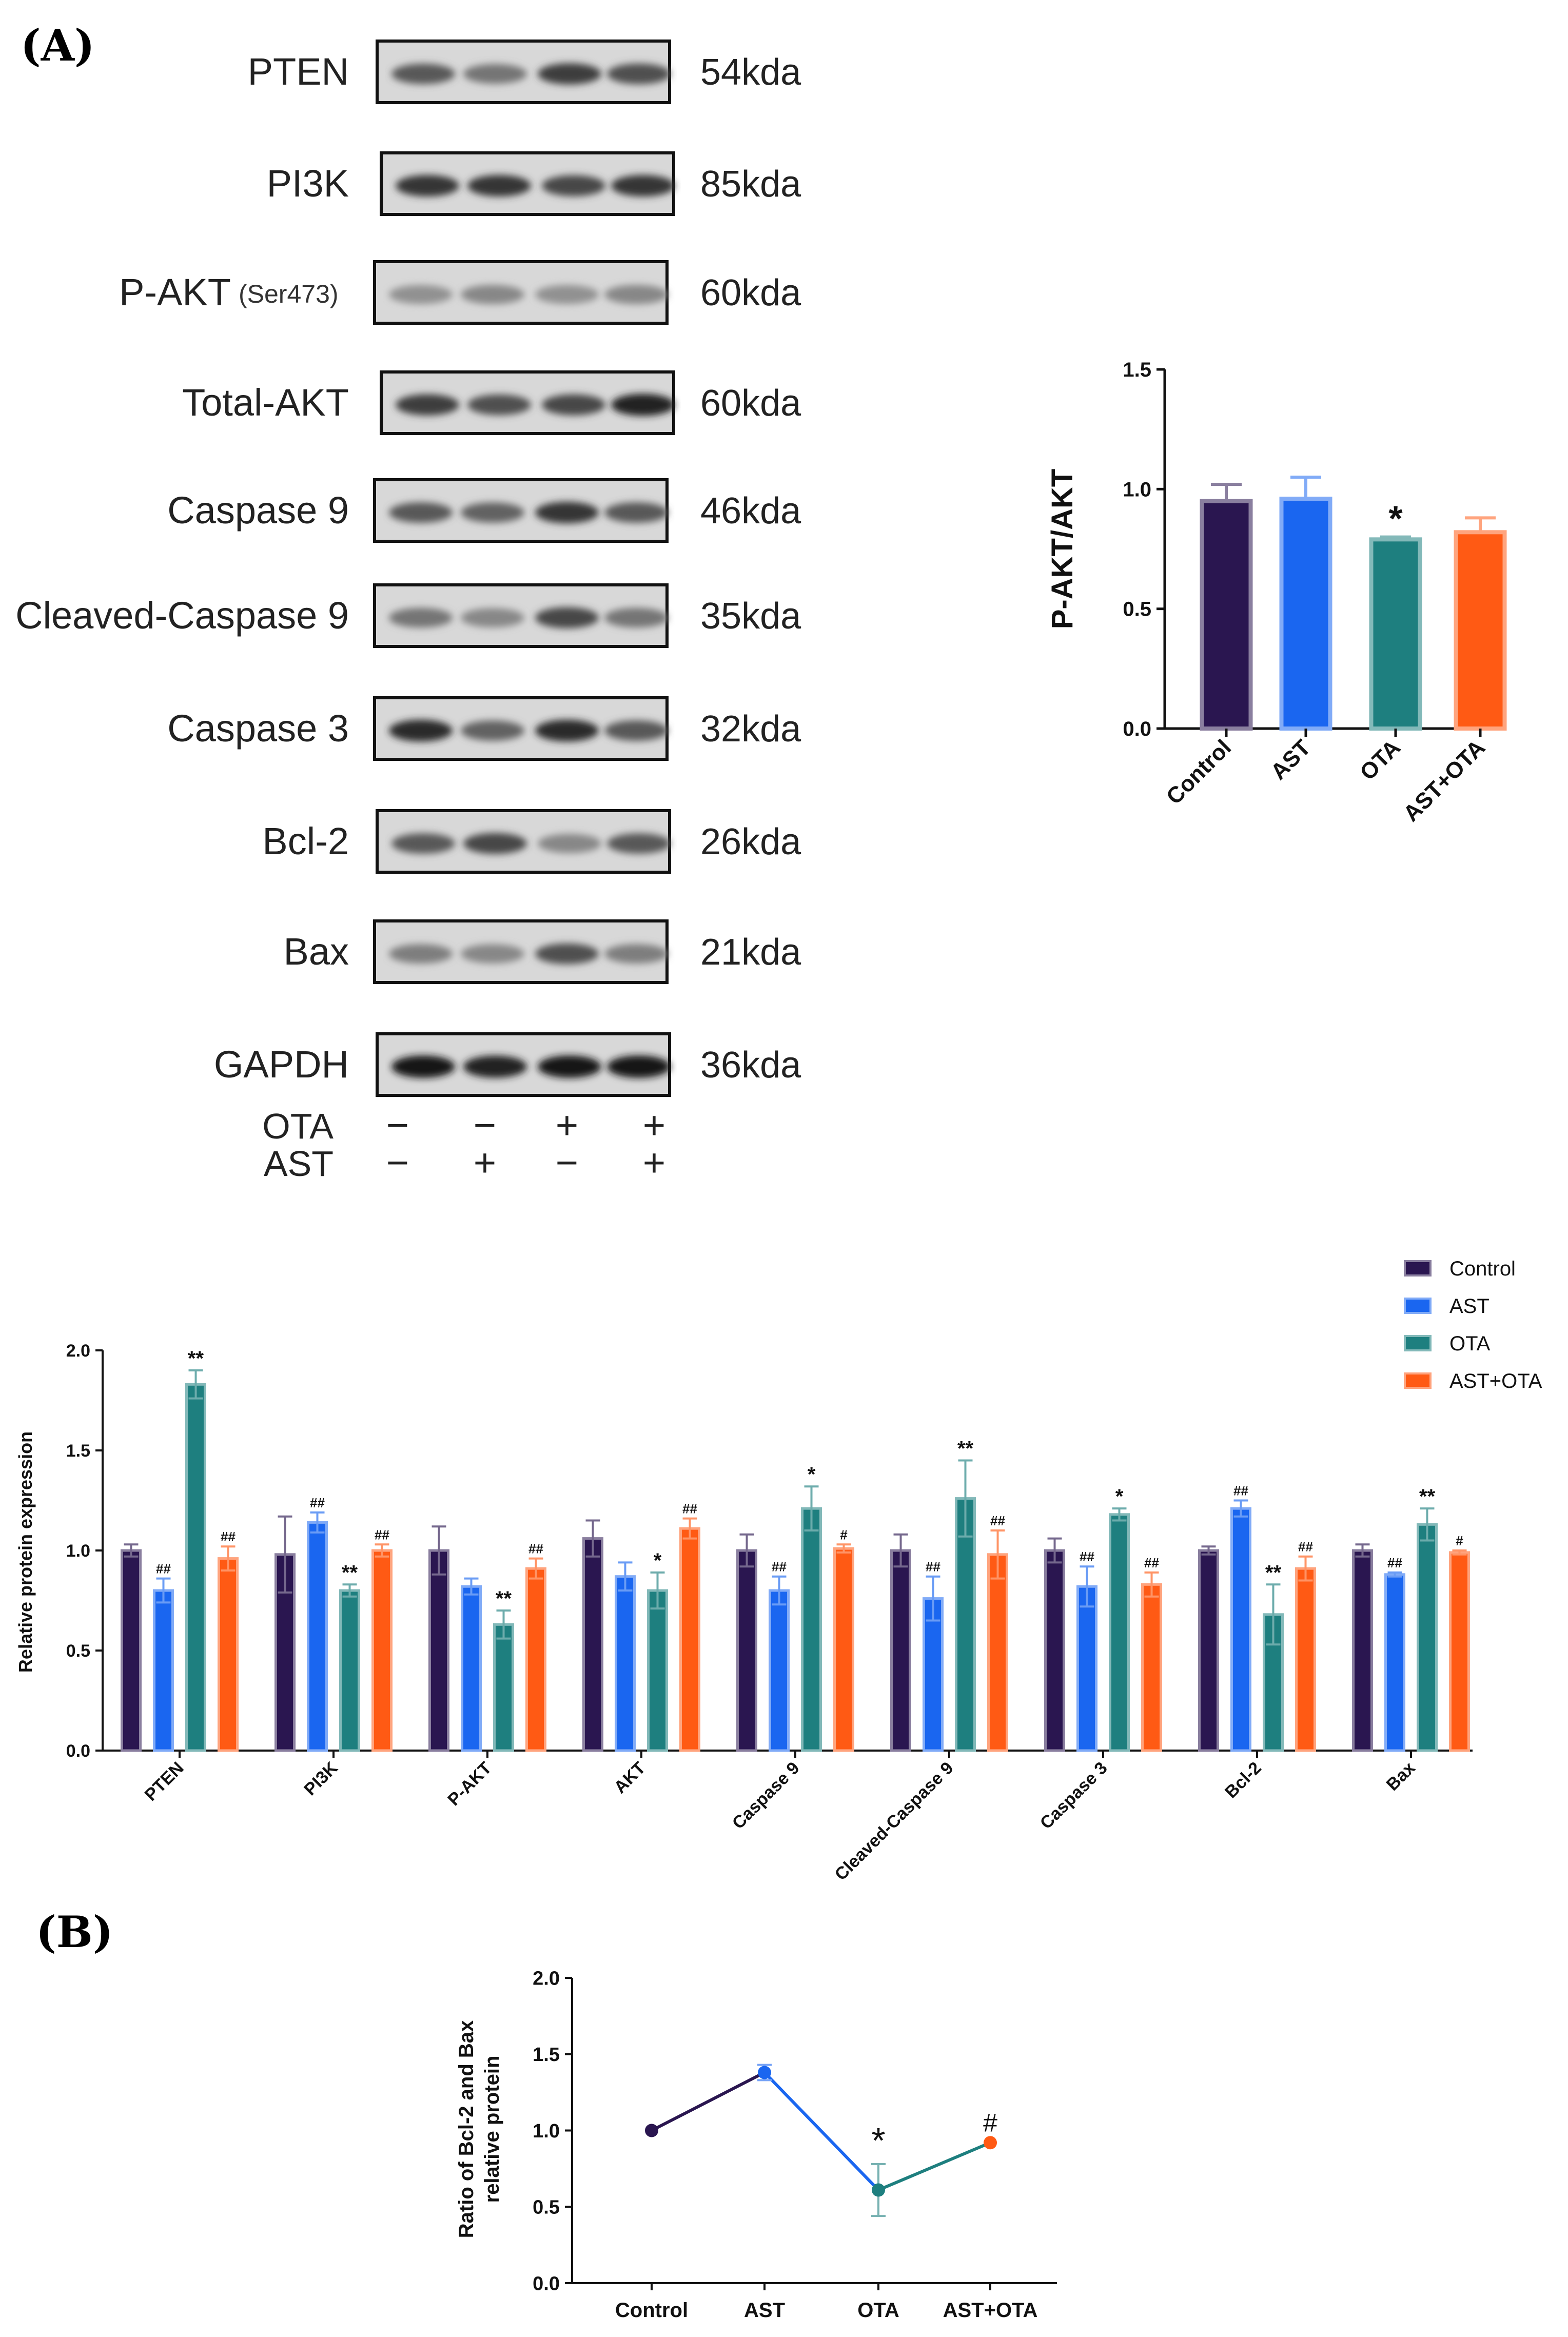 The height and width of the screenshot is (2337, 1568). What do you see at coordinates (58, 45) in the screenshot?
I see `panel-label-a: (A)` at bounding box center [58, 45].